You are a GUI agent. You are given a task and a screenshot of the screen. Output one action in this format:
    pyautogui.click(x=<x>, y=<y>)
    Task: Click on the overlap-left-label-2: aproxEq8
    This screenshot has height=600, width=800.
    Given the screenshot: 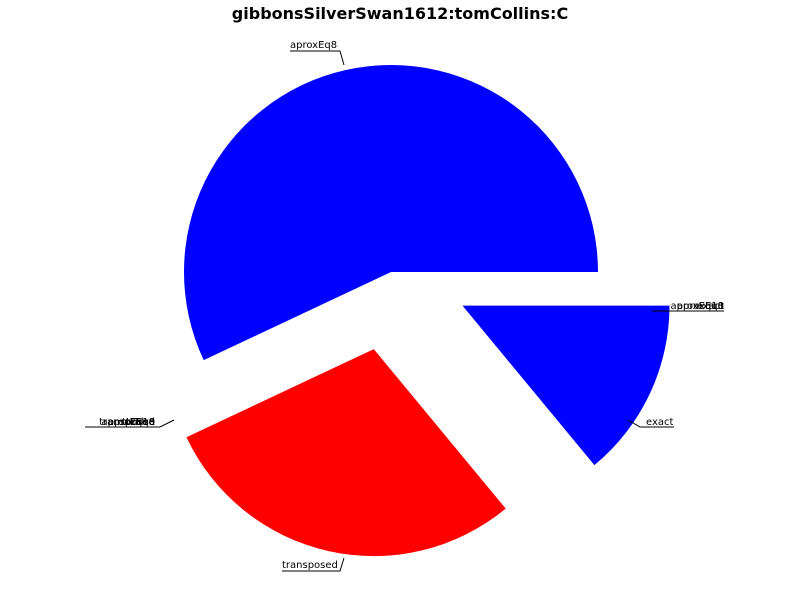 What is the action you would take?
    pyautogui.click(x=131, y=422)
    